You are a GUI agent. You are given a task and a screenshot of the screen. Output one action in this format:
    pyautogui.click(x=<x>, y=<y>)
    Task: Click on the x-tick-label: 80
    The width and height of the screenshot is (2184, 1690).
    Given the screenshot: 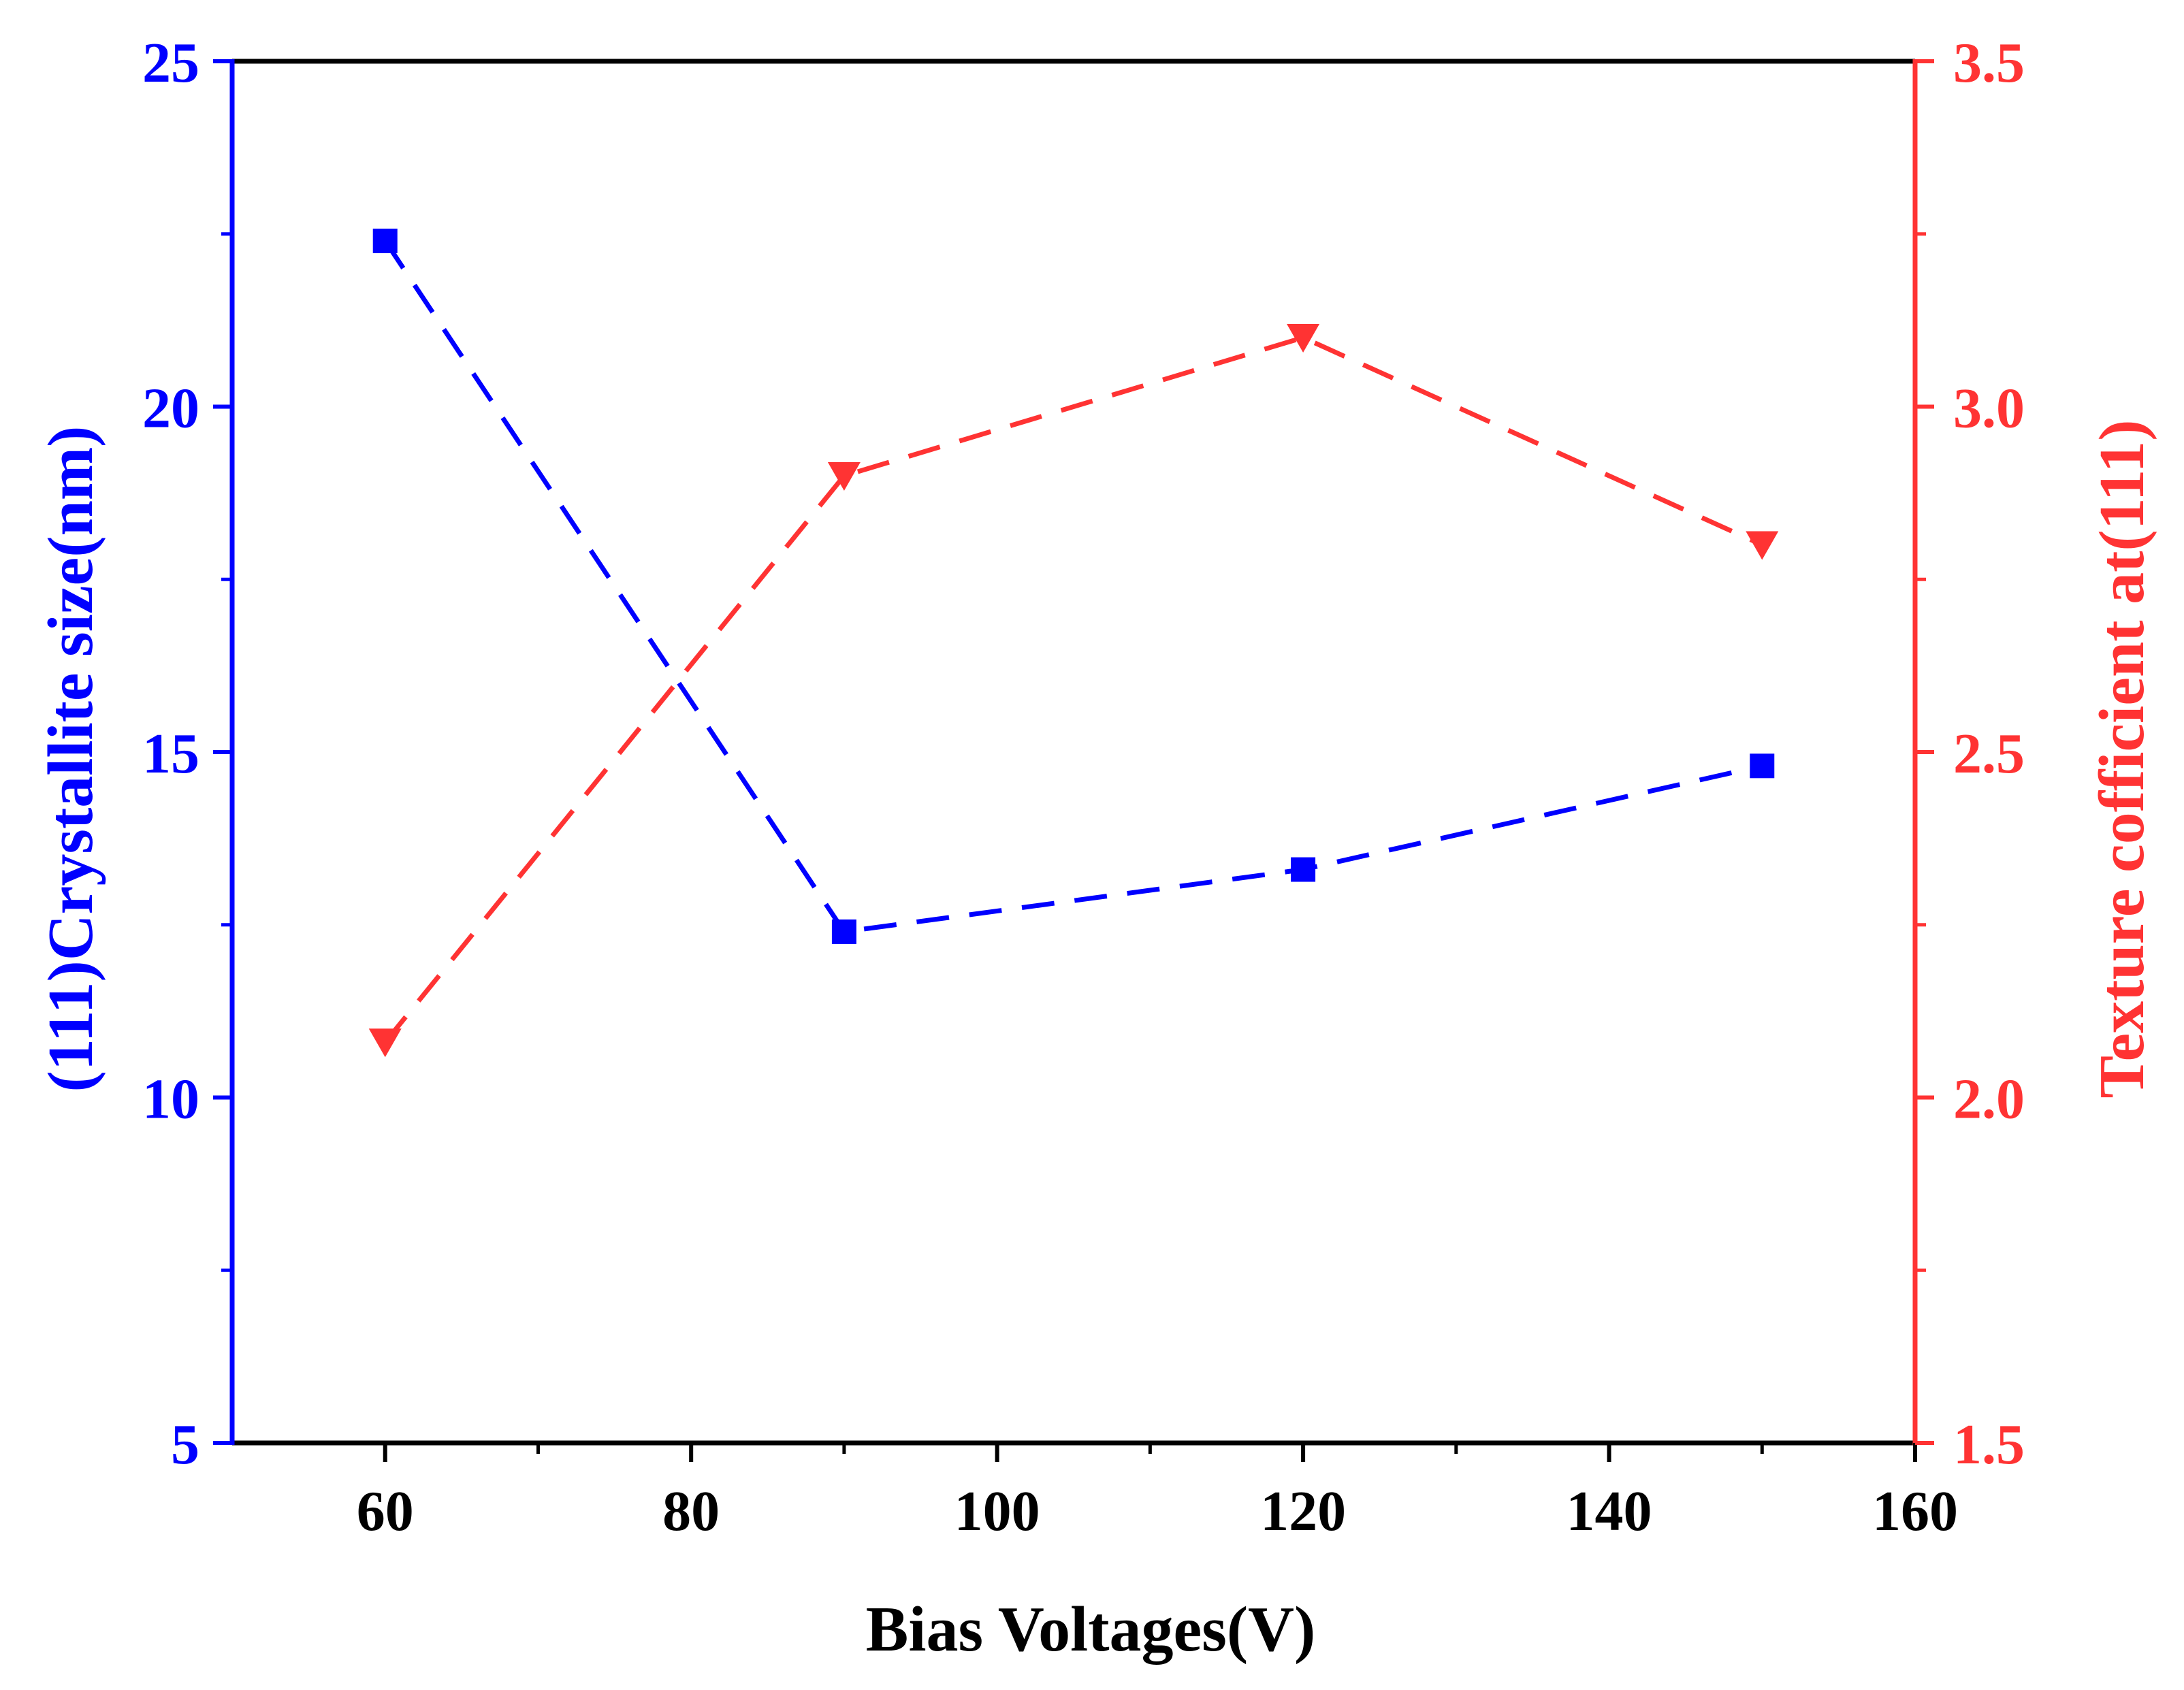 What is the action you would take?
    pyautogui.click(x=691, y=1512)
    